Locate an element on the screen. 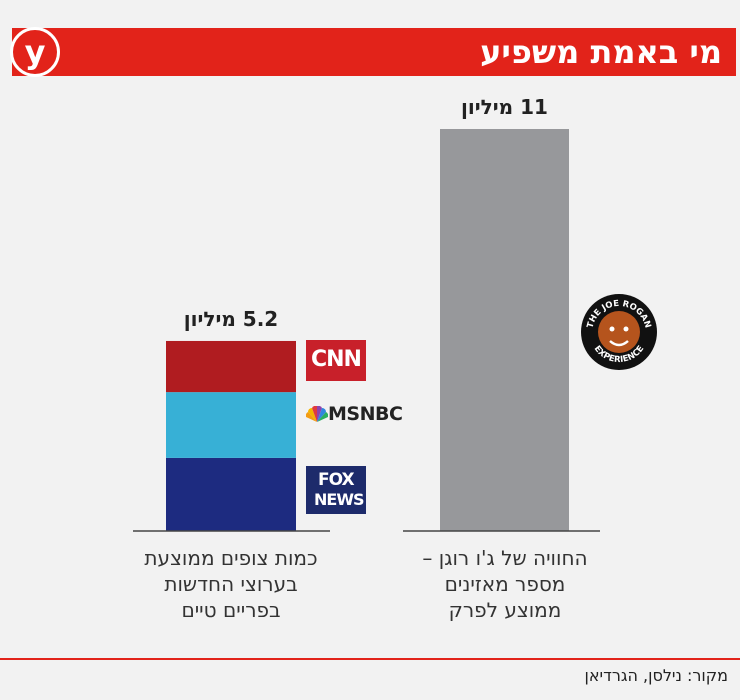 The height and width of the screenshot is (700, 740). category-label-news-line-2: בערוצי החדשות is located at coordinates (231, 584).